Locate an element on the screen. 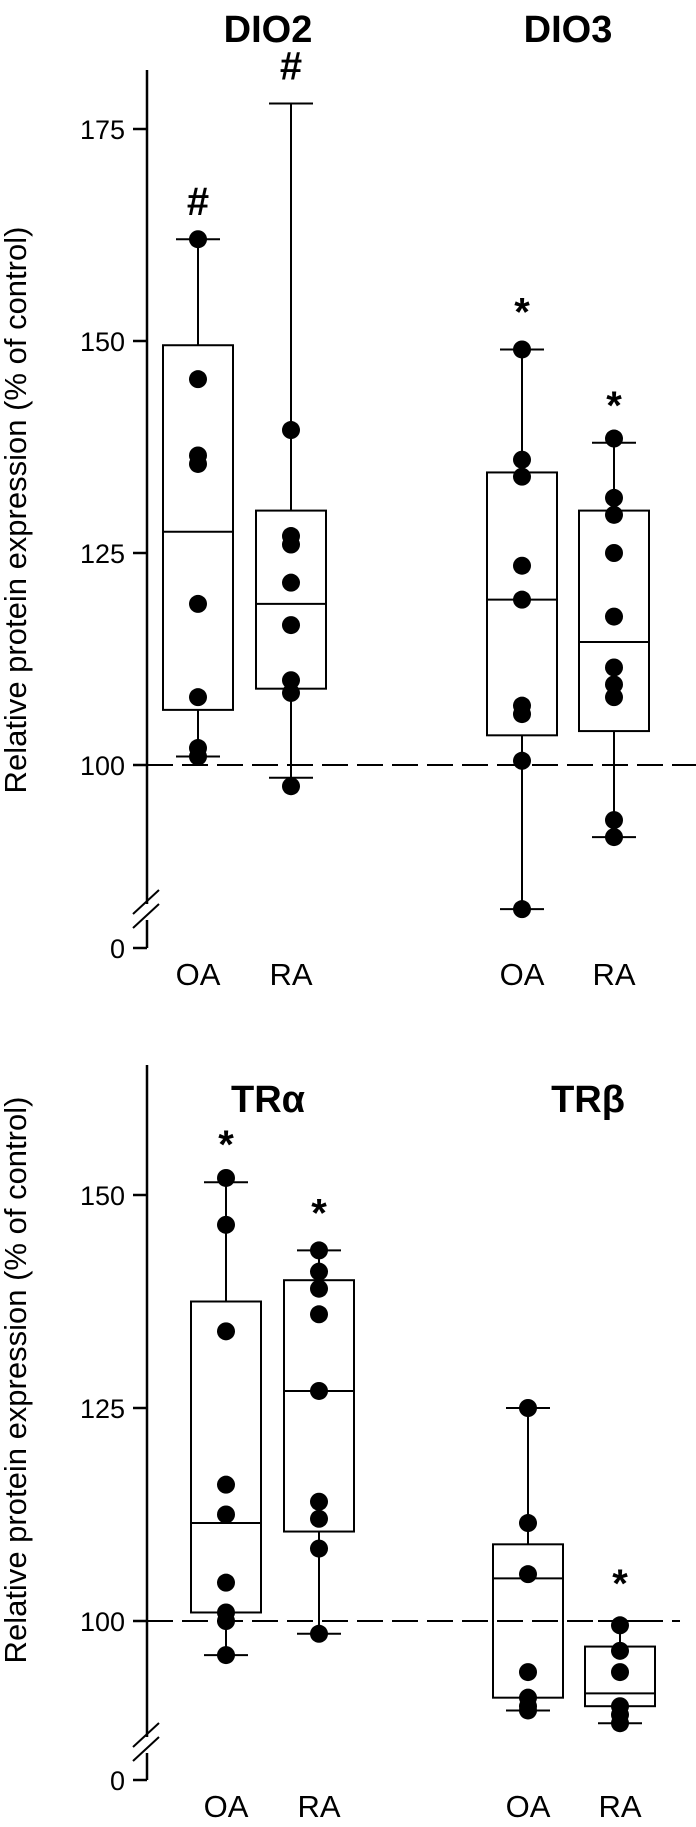 Image resolution: width=696 pixels, height=1827 pixels. group-label: DIO2 is located at coordinates (268, 30).